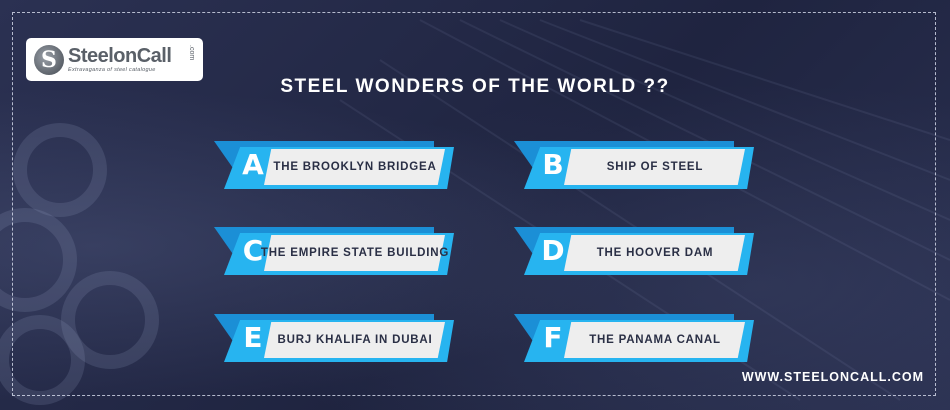  I want to click on option-a: A THE BROOKLYN BRIDGEA, so click(334, 168).